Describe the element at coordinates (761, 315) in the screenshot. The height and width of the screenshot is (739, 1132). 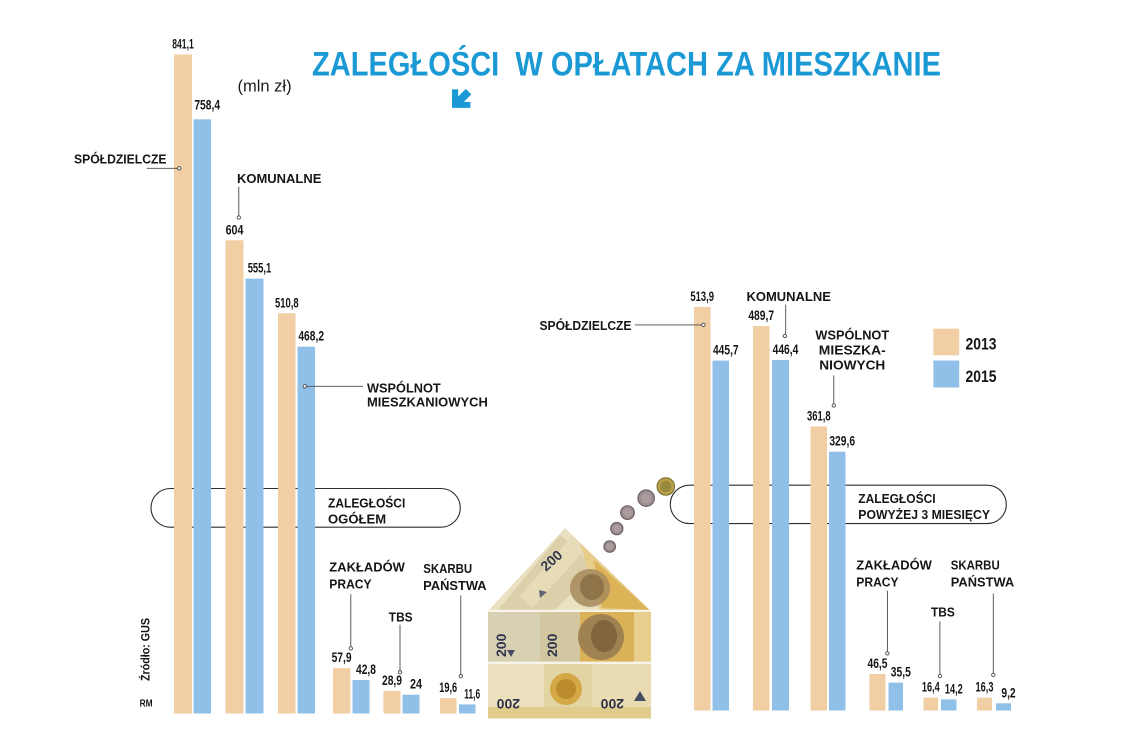
I see `svg-text: 489,7` at that location.